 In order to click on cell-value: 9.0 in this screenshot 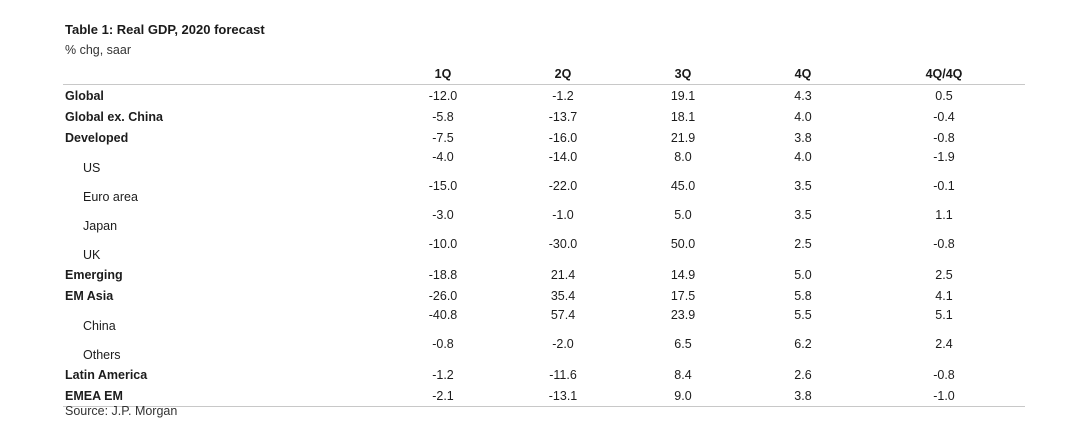, I will do `click(683, 395)`.